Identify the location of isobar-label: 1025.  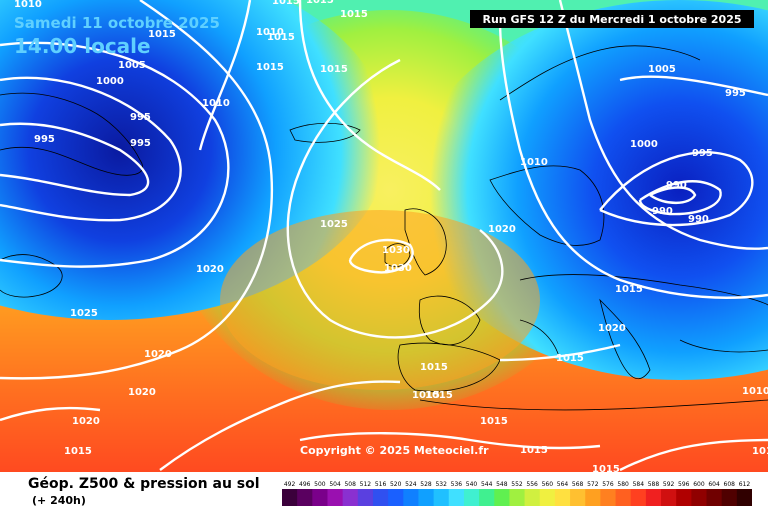
(334, 224).